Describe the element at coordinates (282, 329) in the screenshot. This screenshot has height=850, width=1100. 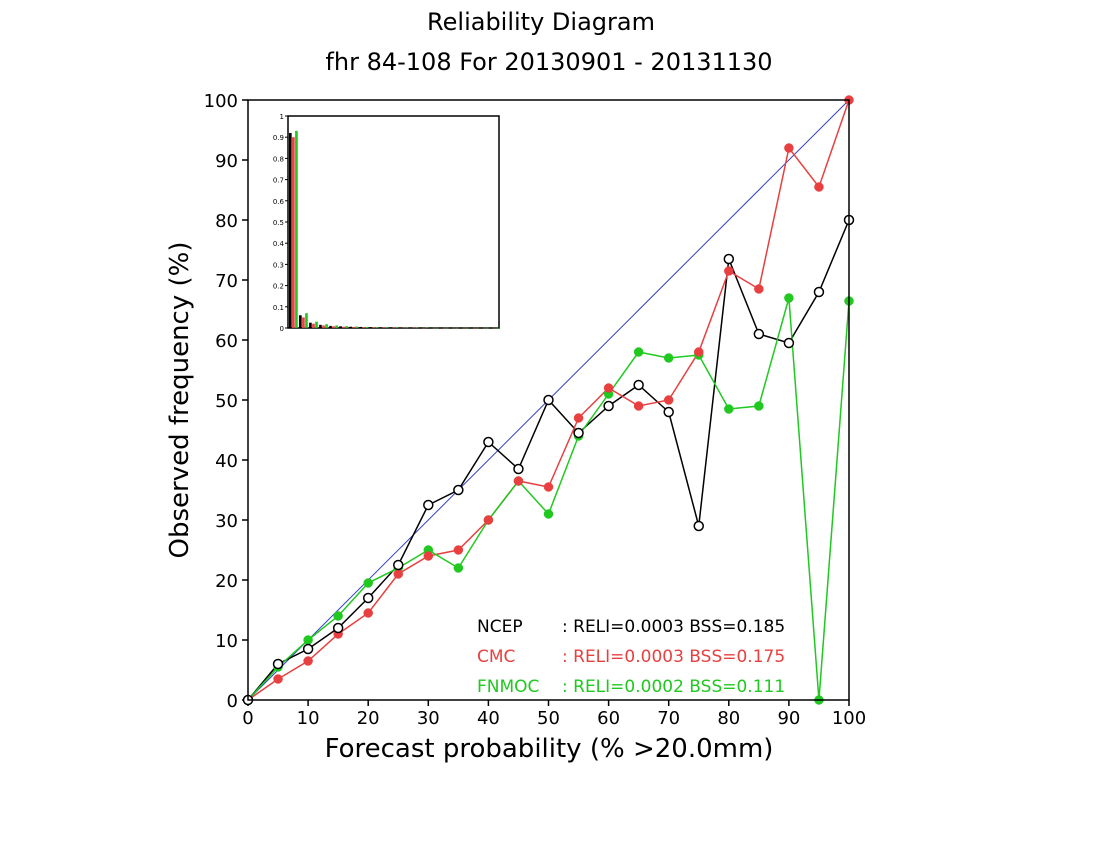
I see `inset-y-tick-label: 0` at that location.